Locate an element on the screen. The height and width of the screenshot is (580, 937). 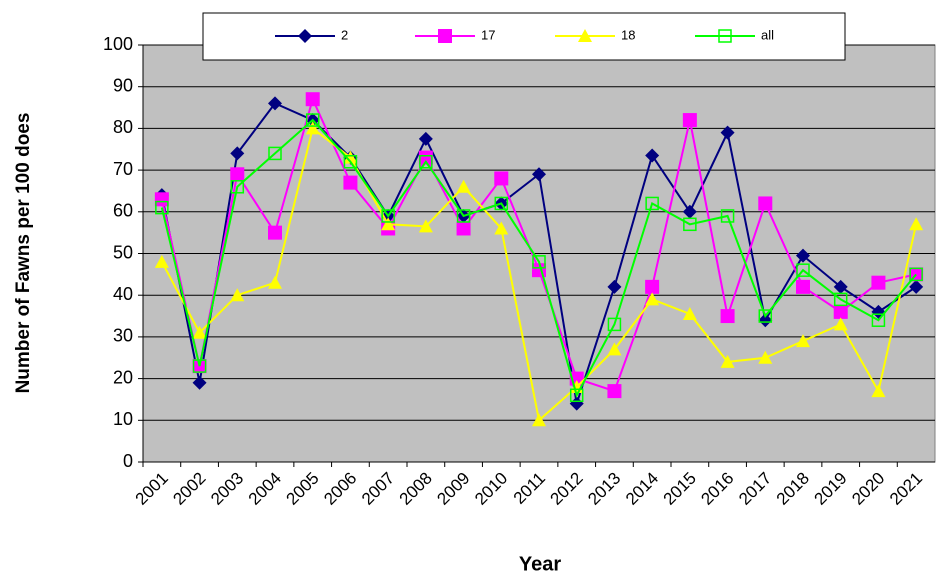
x-tick-label: 2021 is located at coordinates (906, 489).